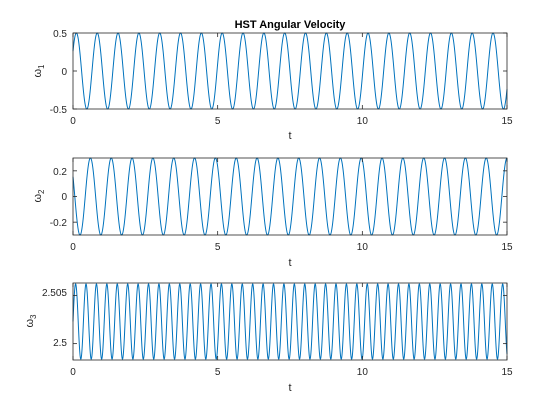  I want to click on y-ticks-3: 2.505 2.5, so click(54, 318).